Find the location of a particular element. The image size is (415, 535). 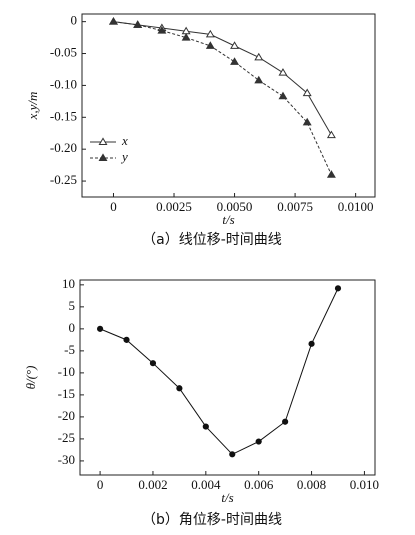

legend-label: x is located at coordinates (124, 140).